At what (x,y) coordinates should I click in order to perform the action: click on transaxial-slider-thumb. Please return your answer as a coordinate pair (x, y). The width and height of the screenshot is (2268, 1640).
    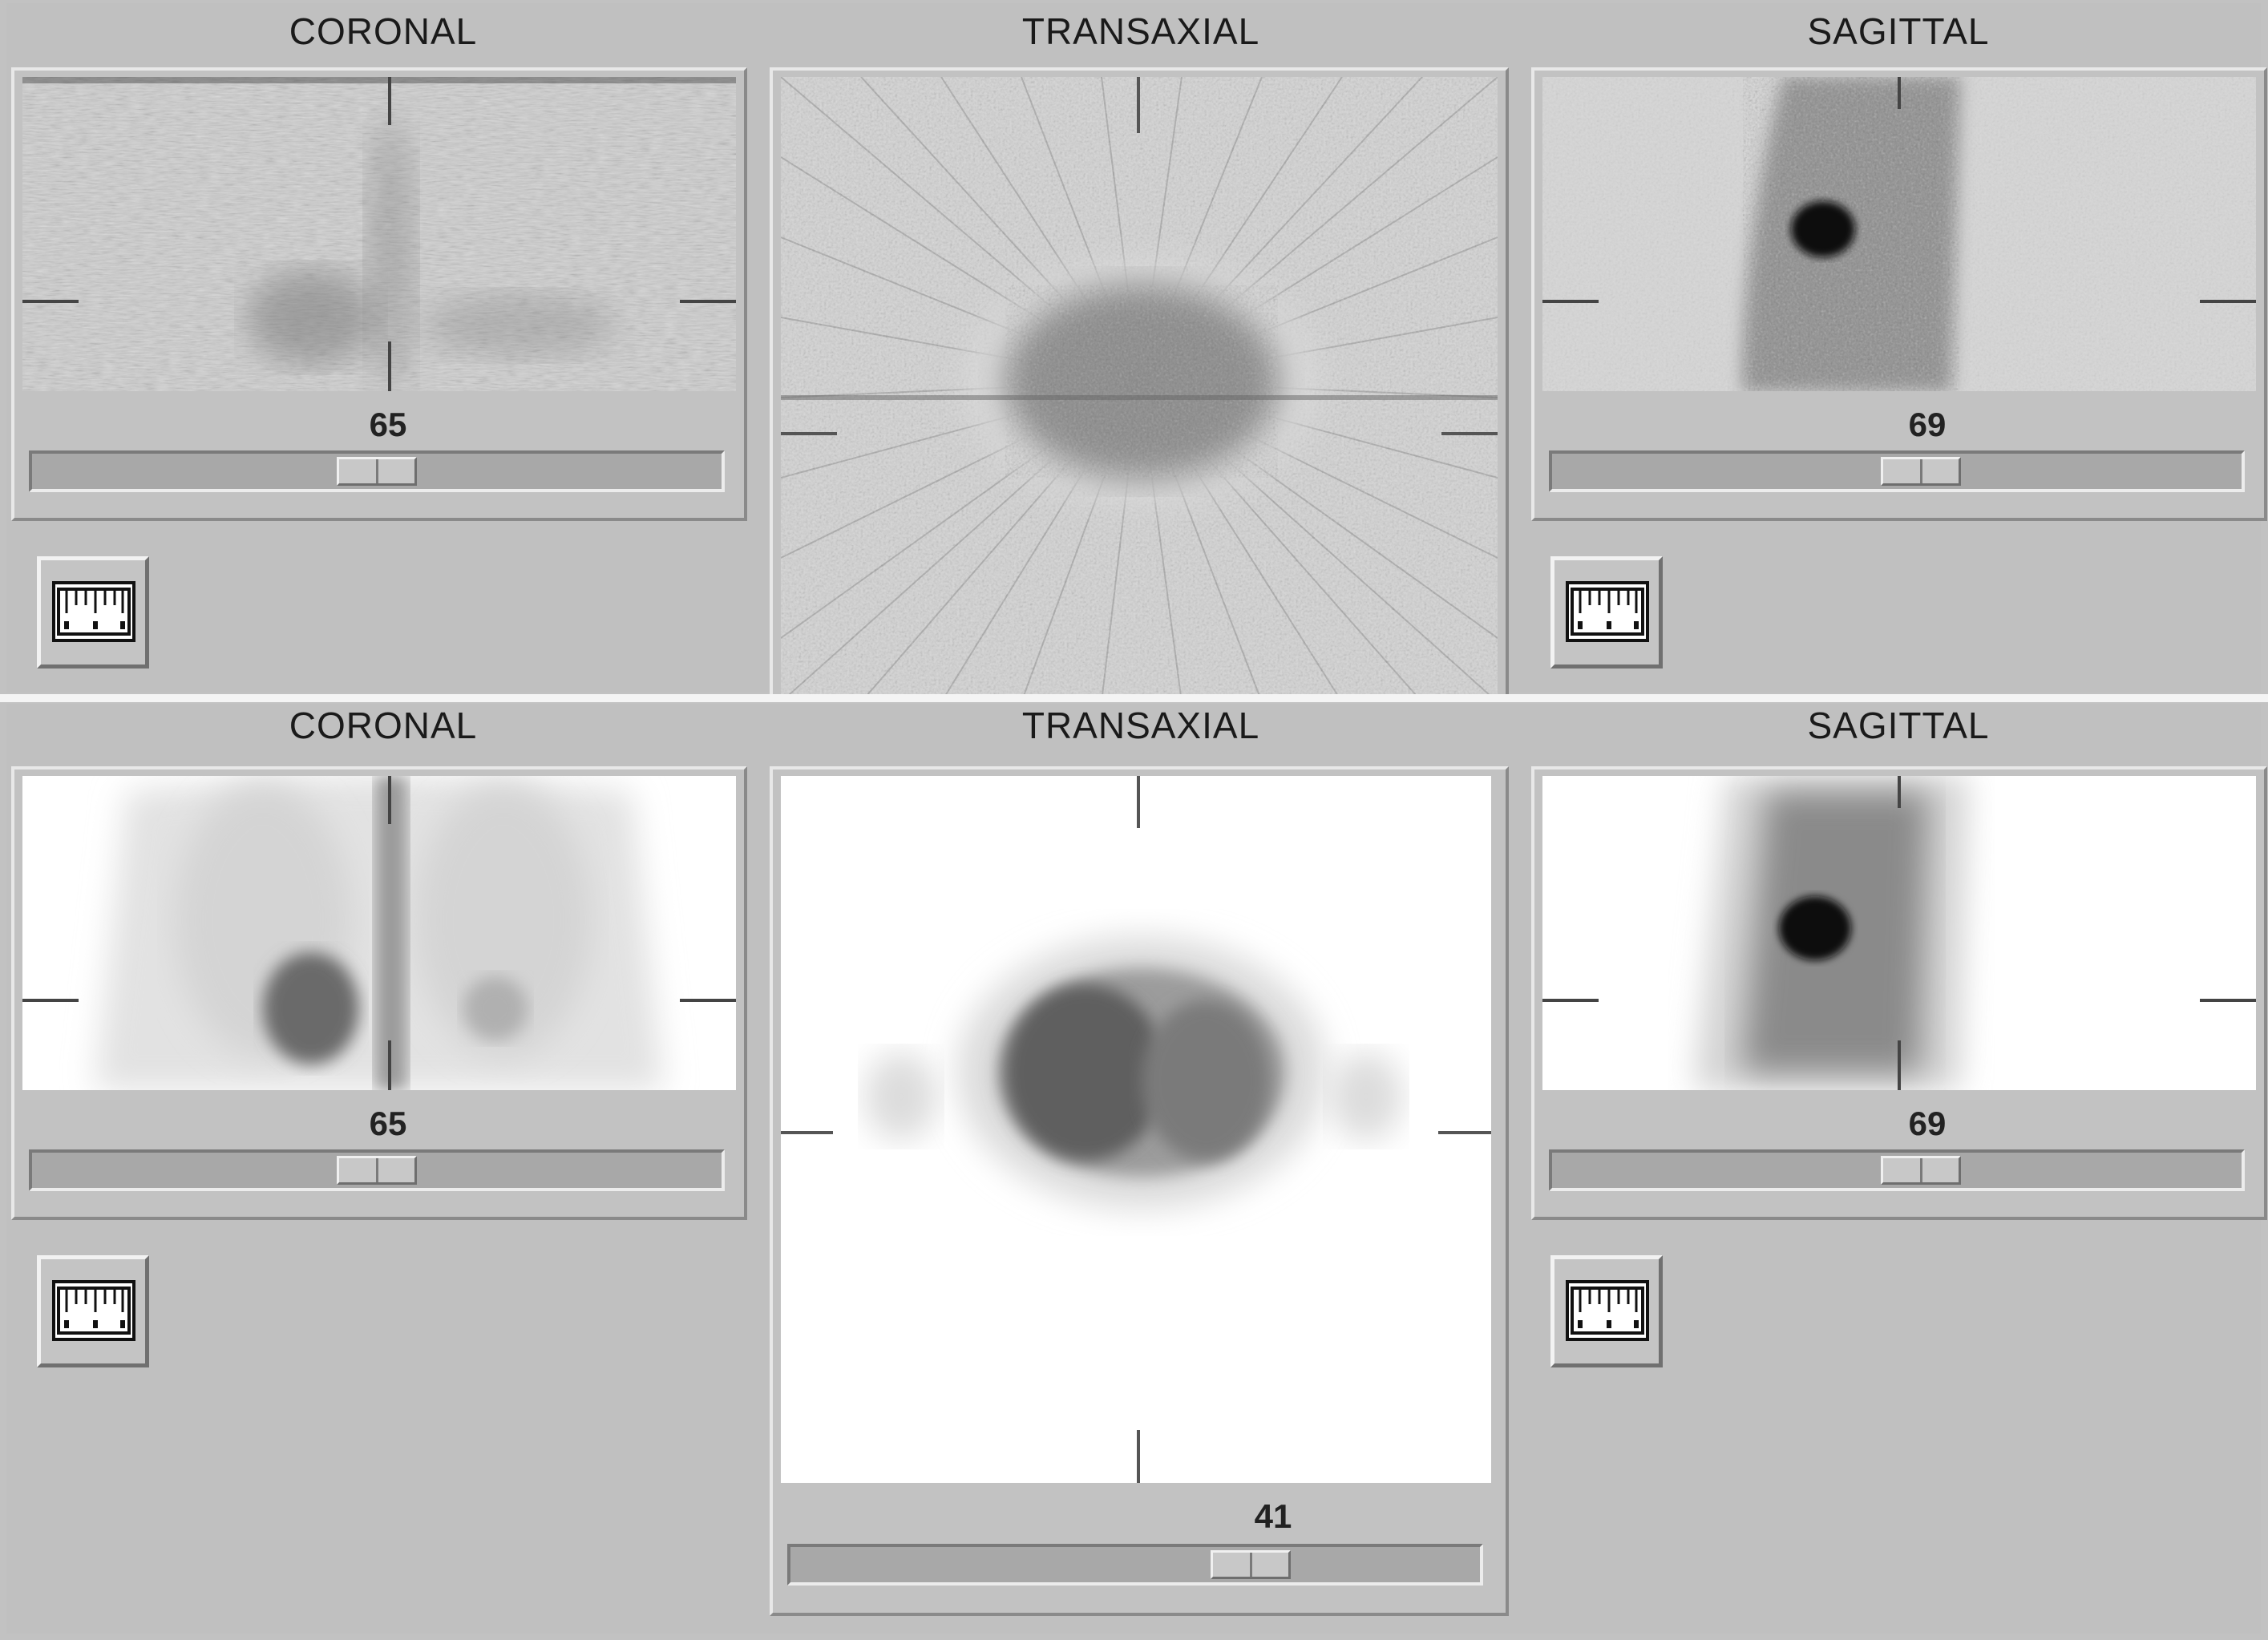
    Looking at the image, I should click on (1251, 1564).